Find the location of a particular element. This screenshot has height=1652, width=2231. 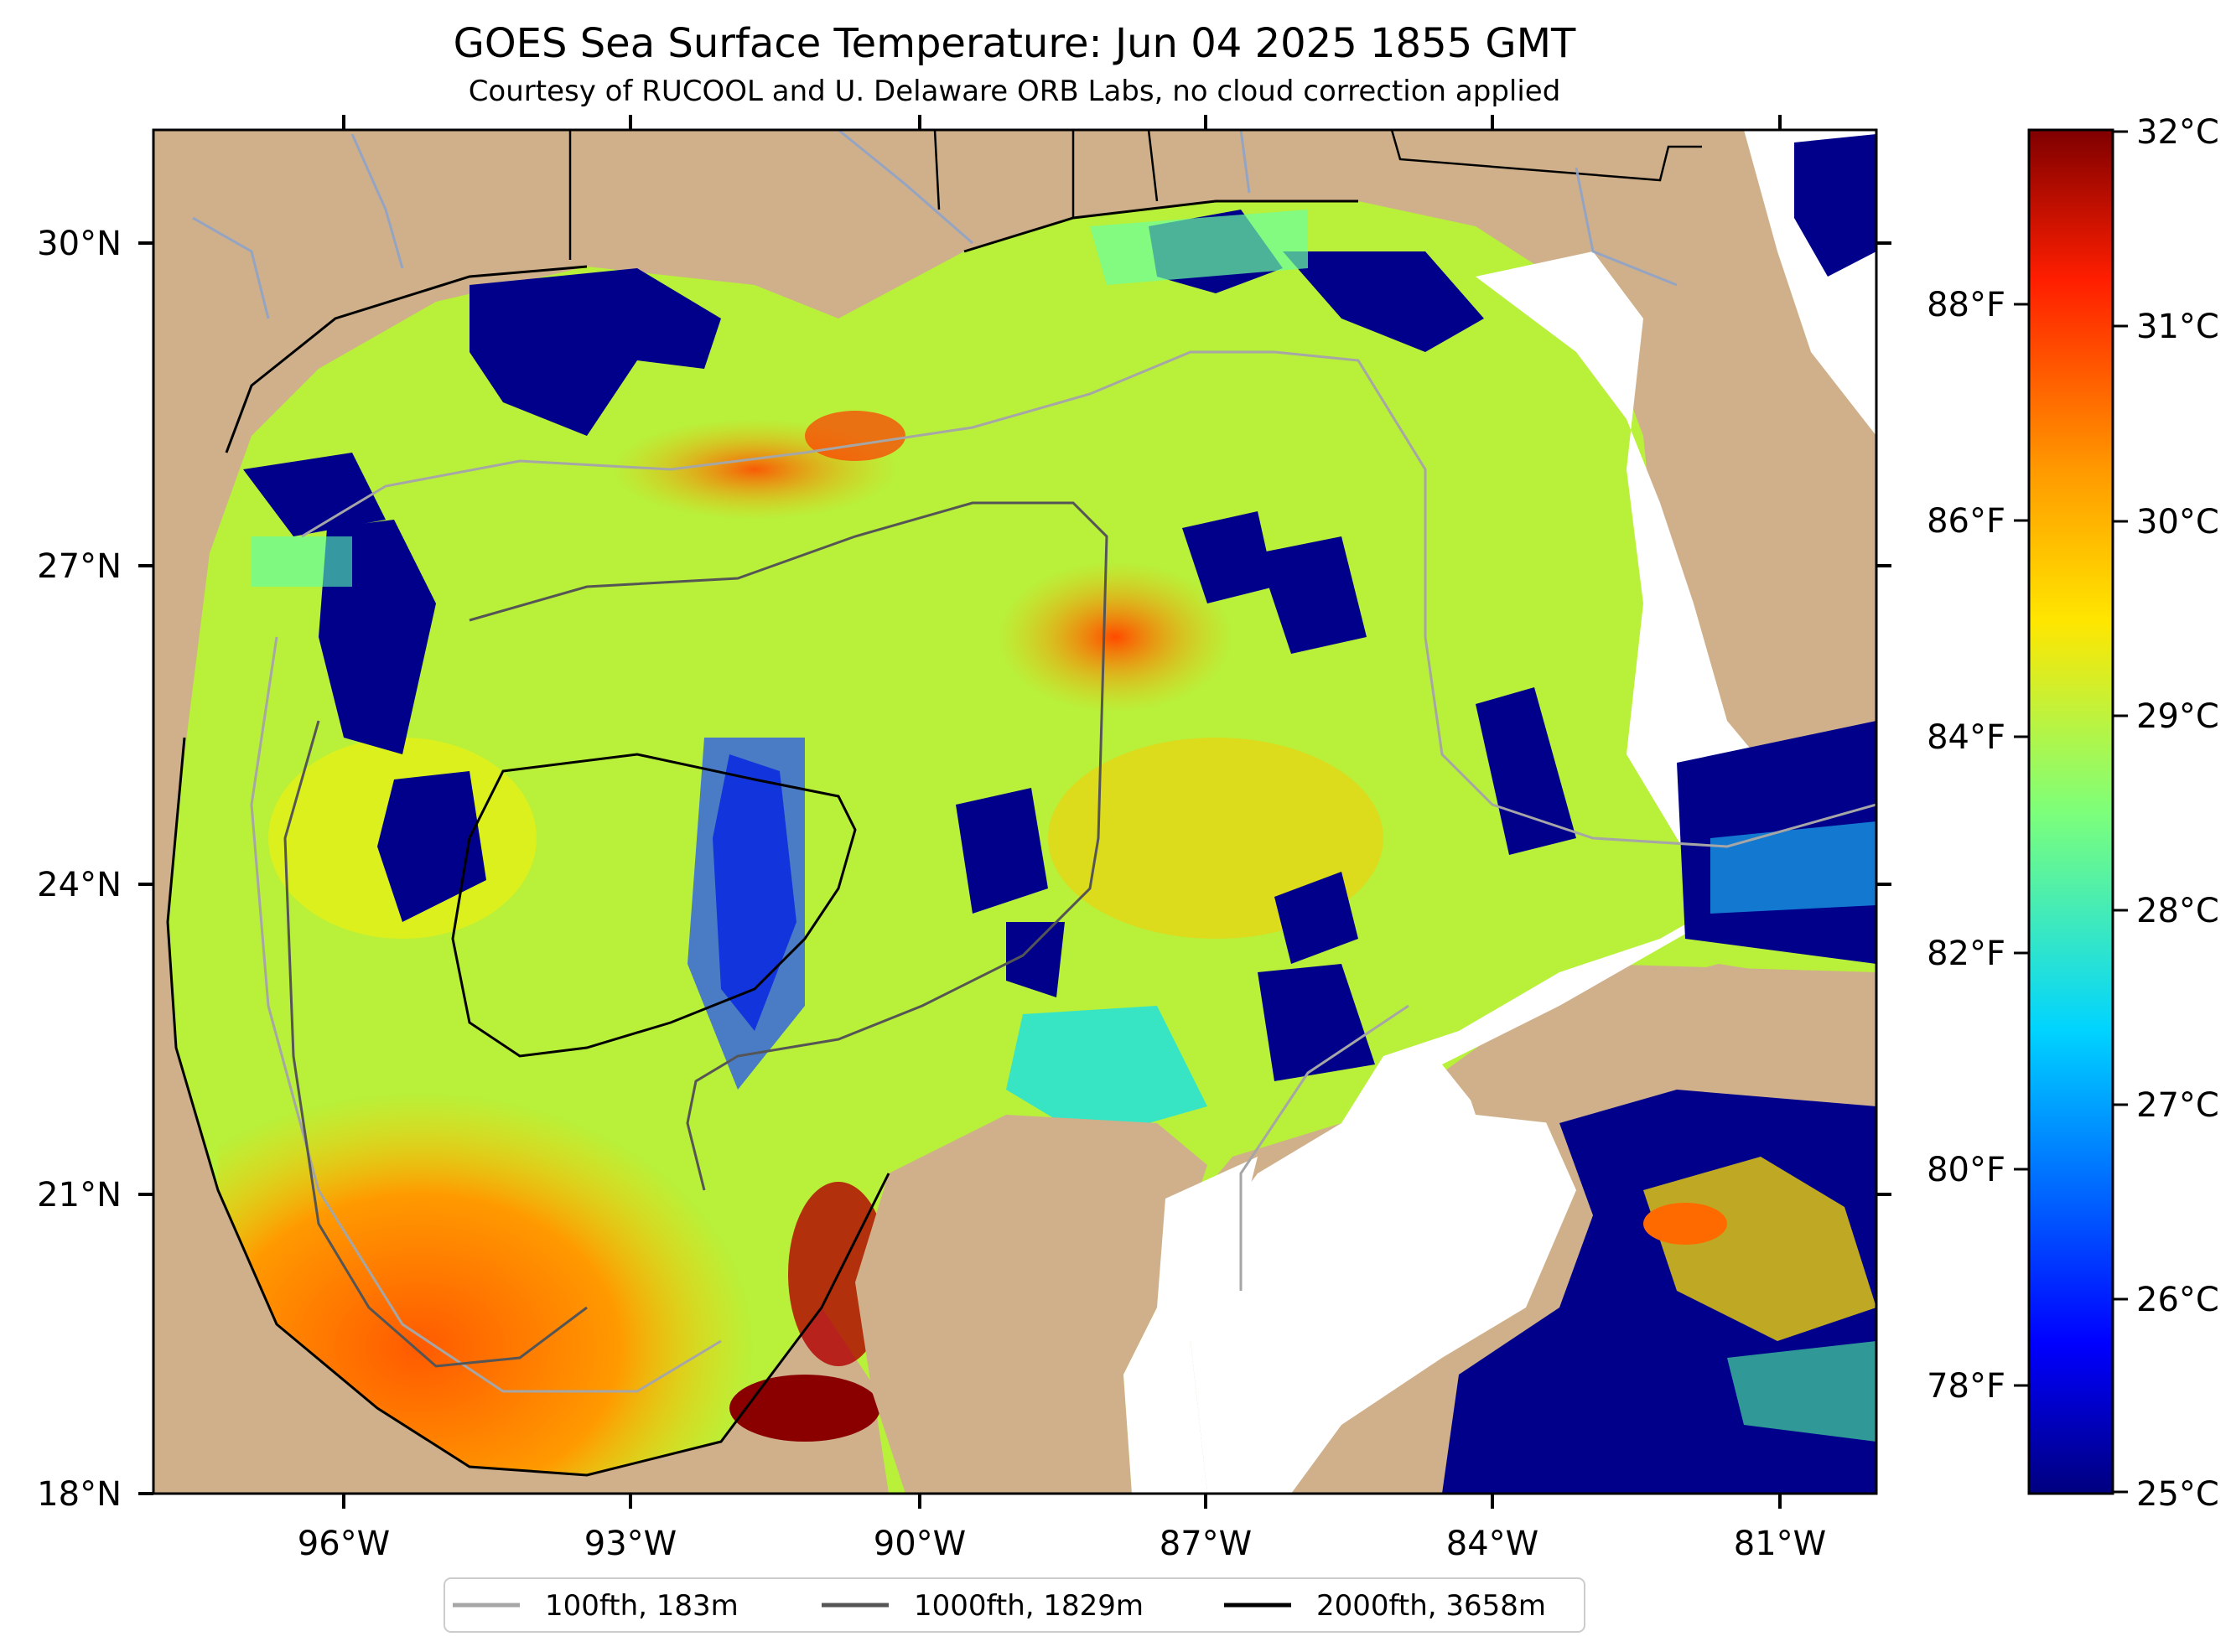

lat-tick-27n: 27°N is located at coordinates (79, 566).